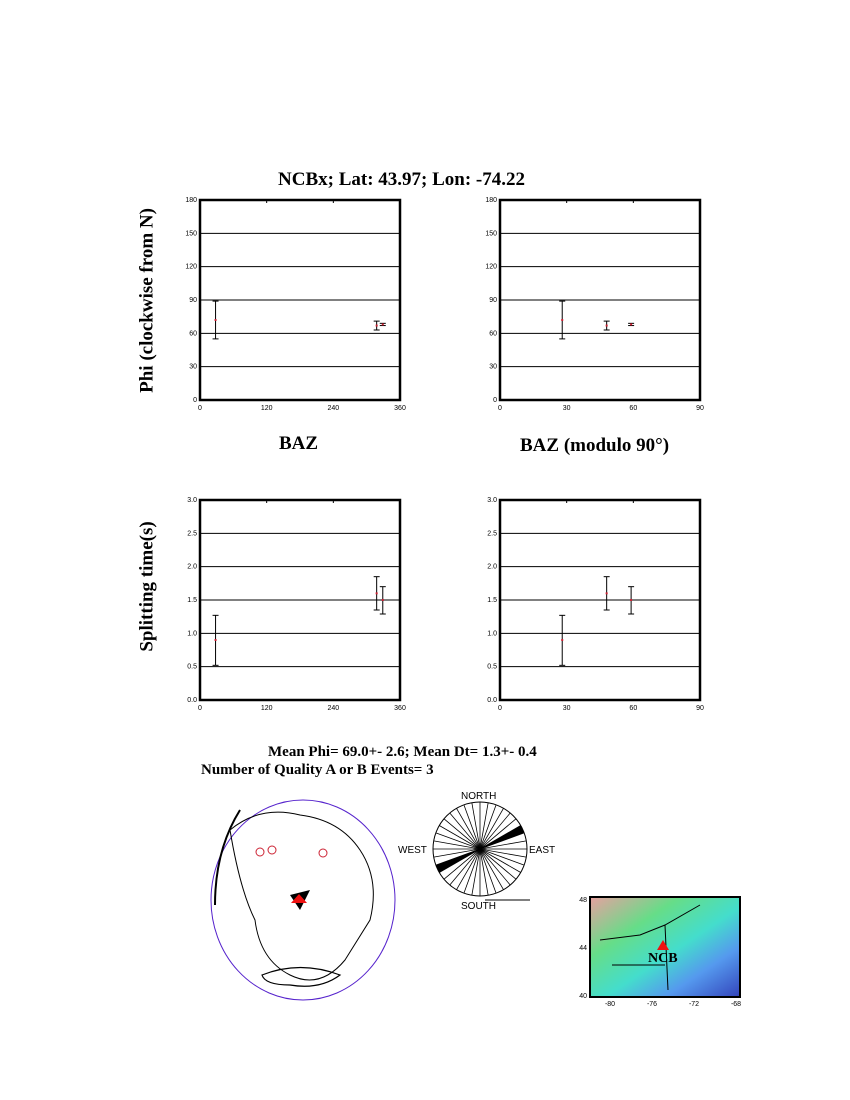 This screenshot has height=1100, width=850. I want to click on chart-dt_baz_mod: 0.0 0.5 1.0 1.5 2.0 2.5 3.0 0 30 60 90, so click(595, 604).